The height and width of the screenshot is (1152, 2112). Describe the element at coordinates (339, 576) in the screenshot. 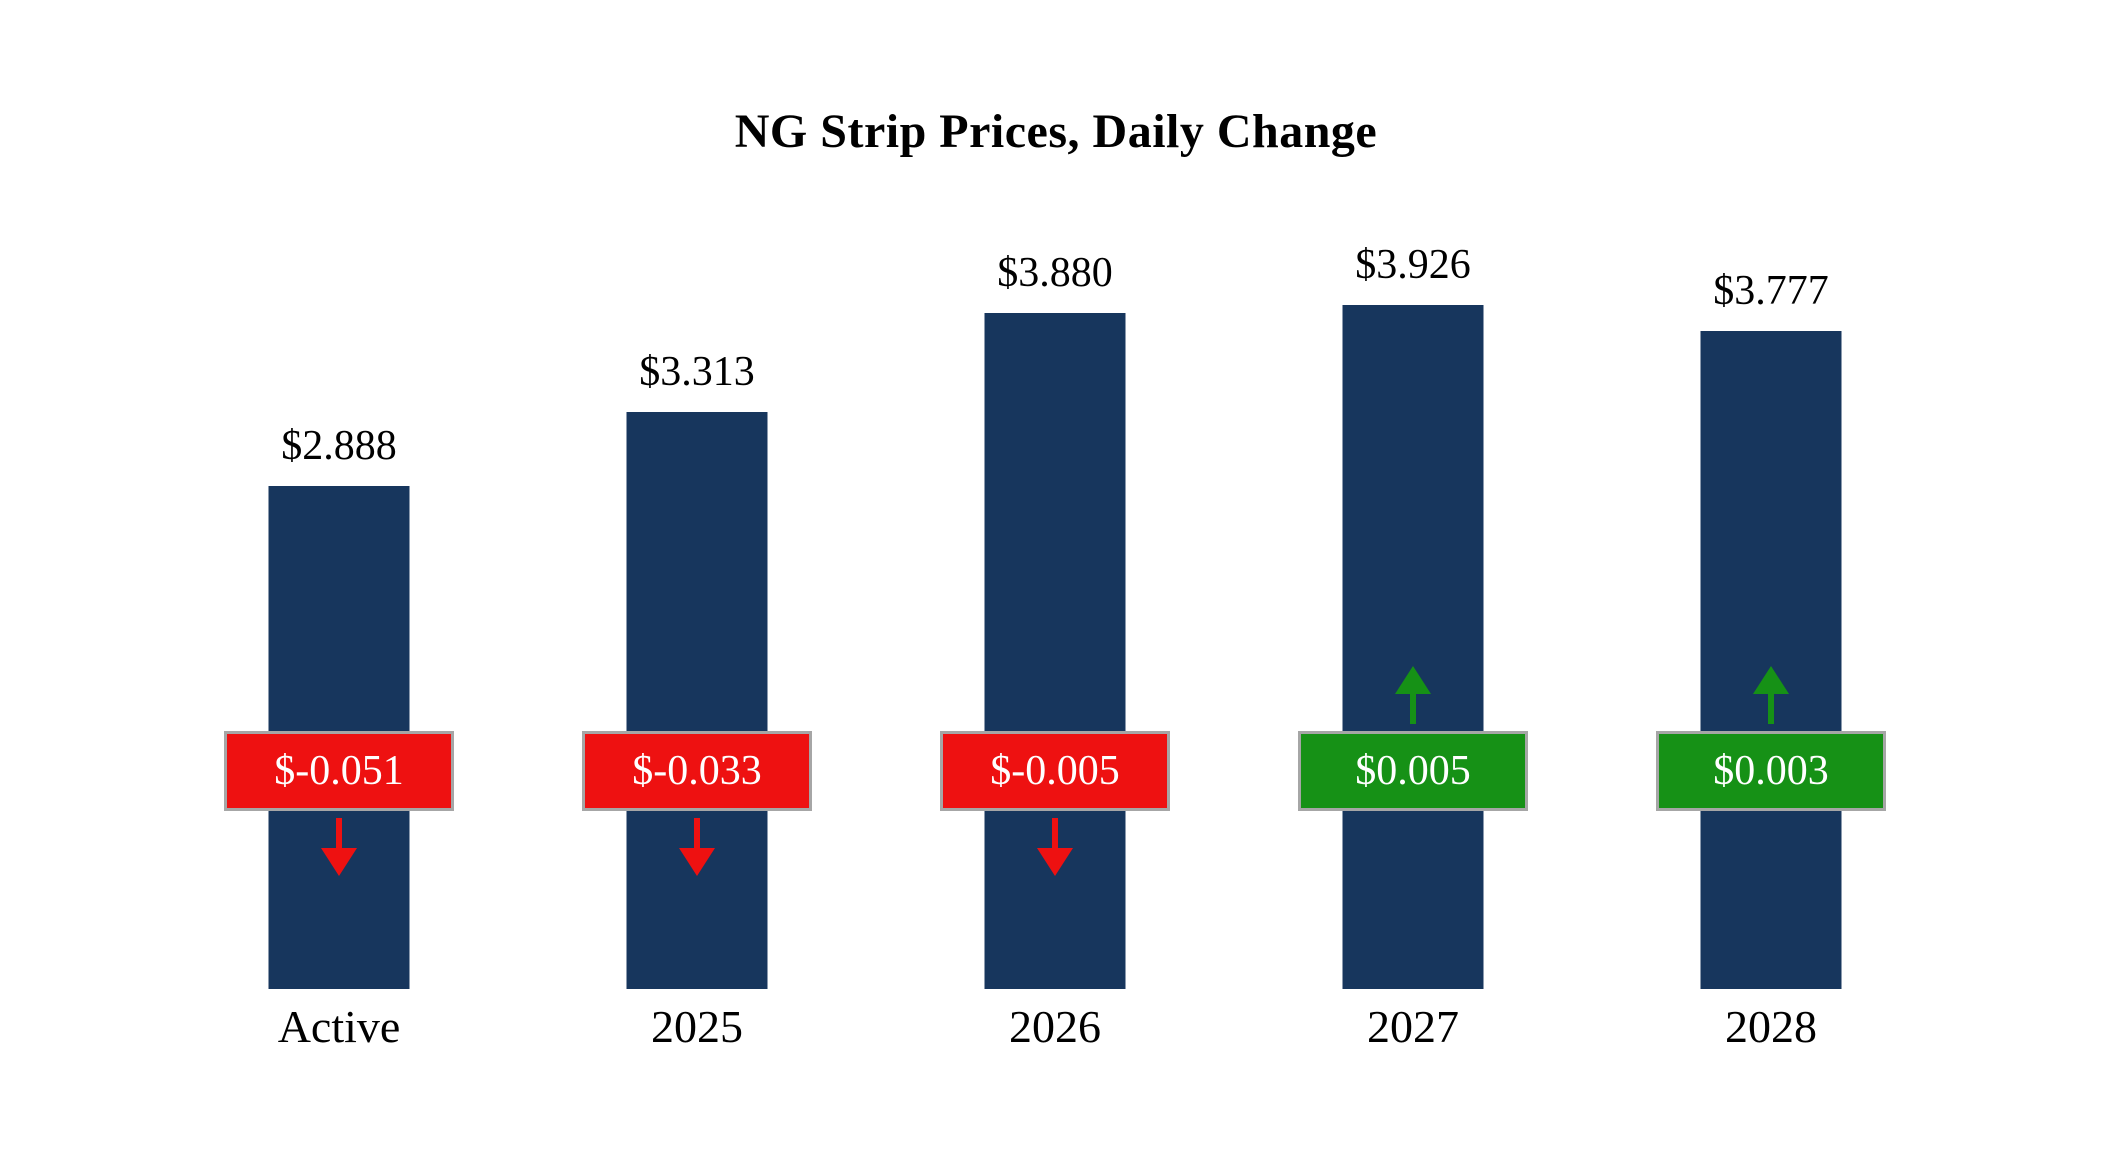

I see `bar-group-active: $2.888 $-0.051 Active` at that location.